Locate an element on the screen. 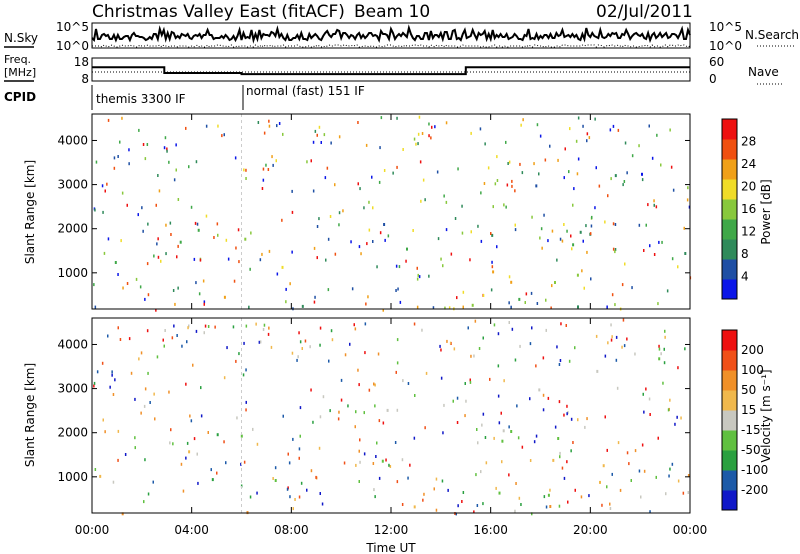  colorbar-tick-label: -50 is located at coordinates (751, 450).